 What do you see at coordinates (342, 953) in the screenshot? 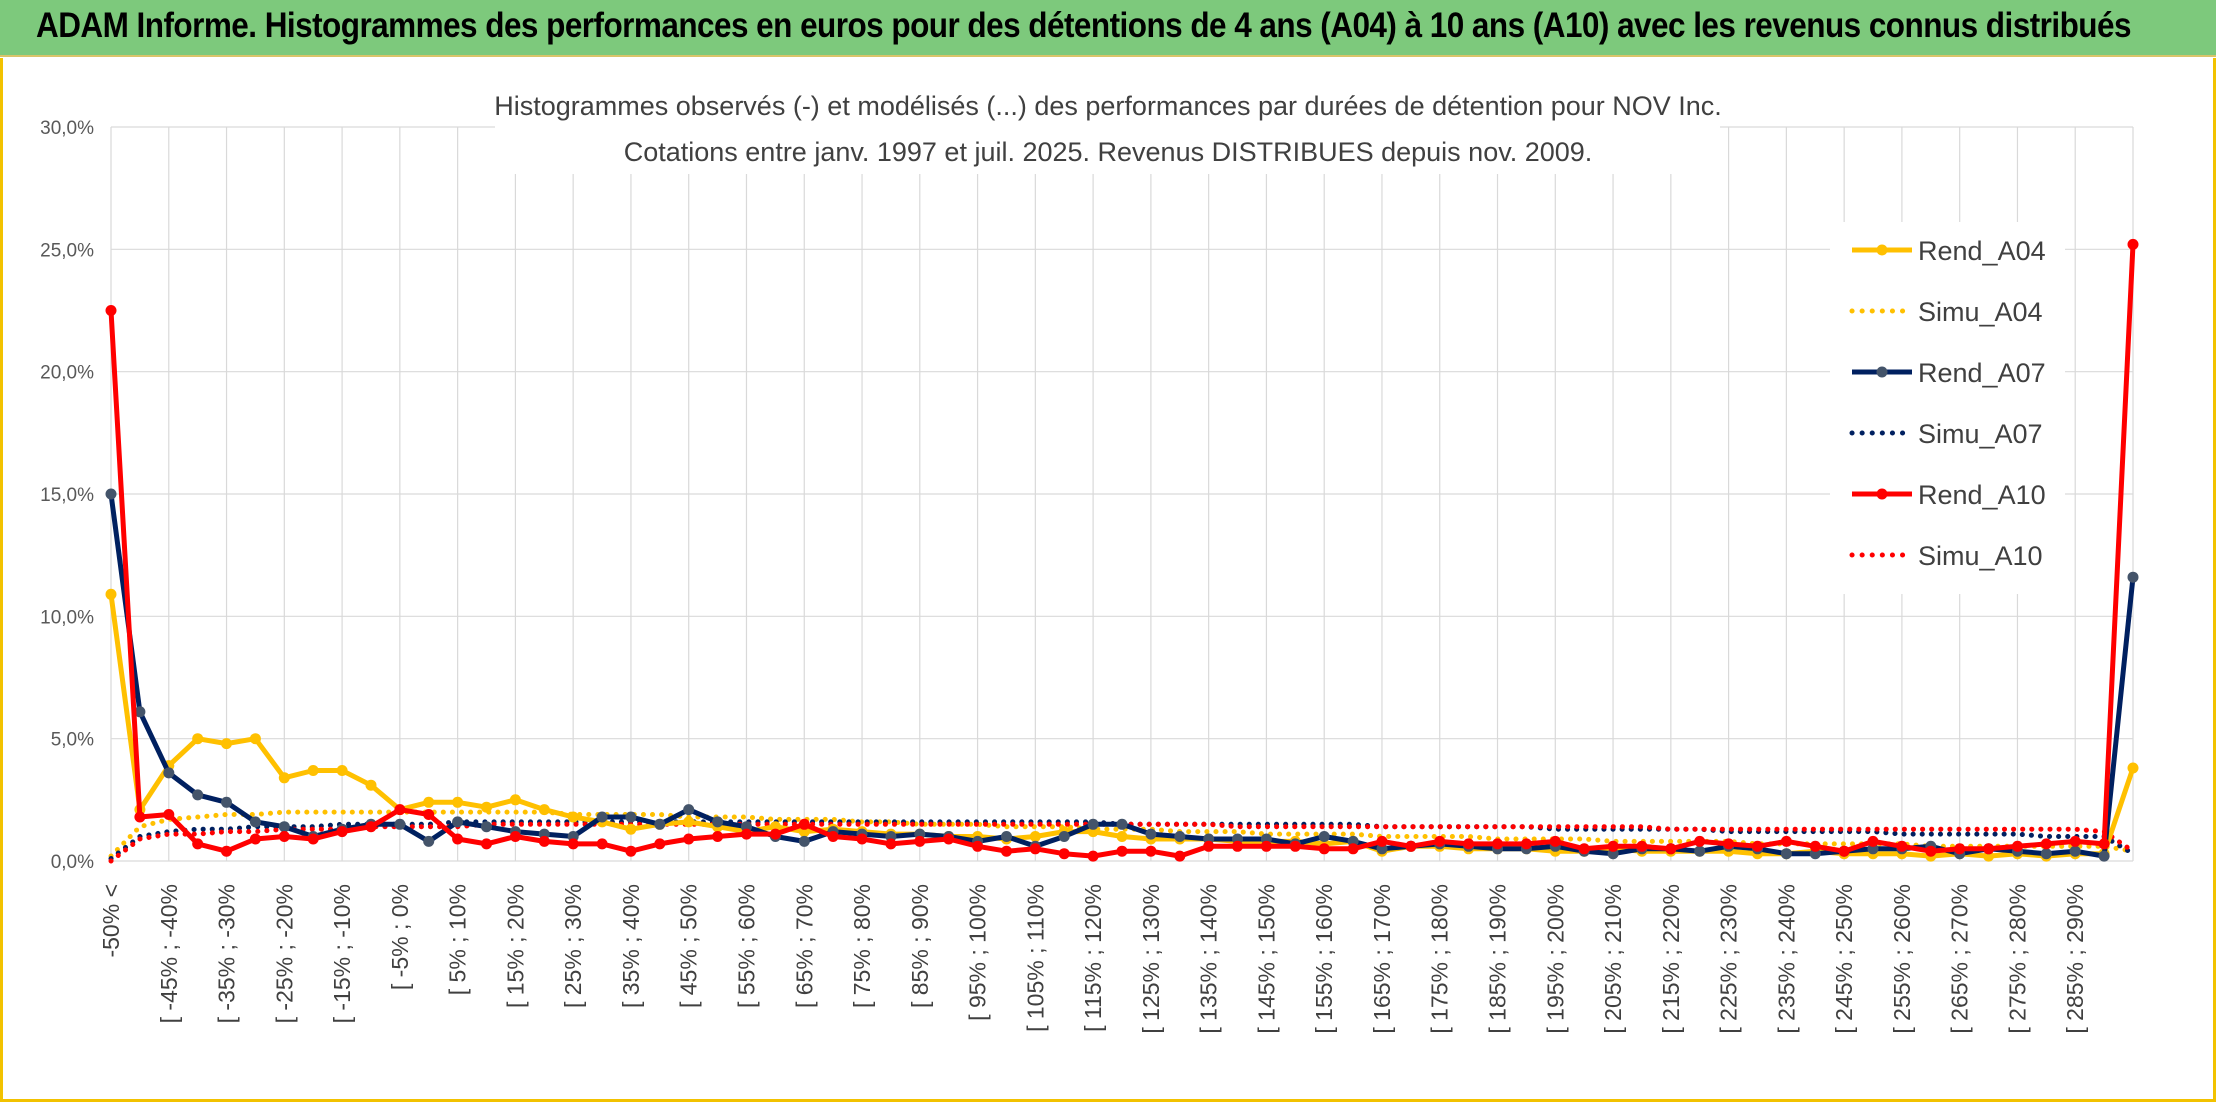
I see `x-tick-label: [ -15% ; -10%` at bounding box center [342, 953].